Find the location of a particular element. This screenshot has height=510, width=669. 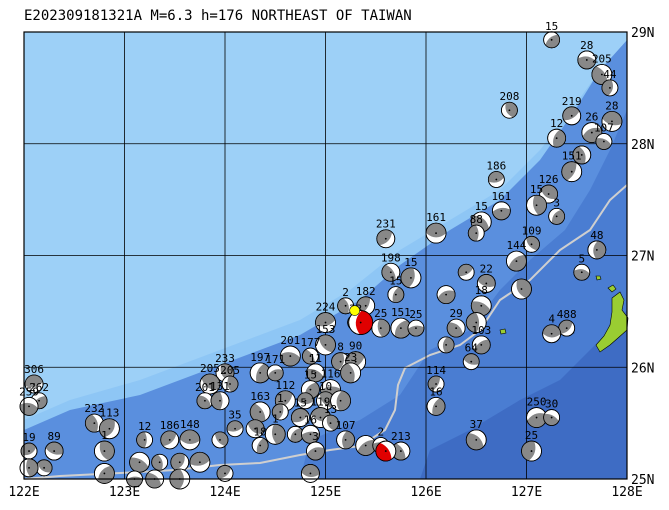

event-depth-label: 126 is located at coordinates (549, 179).